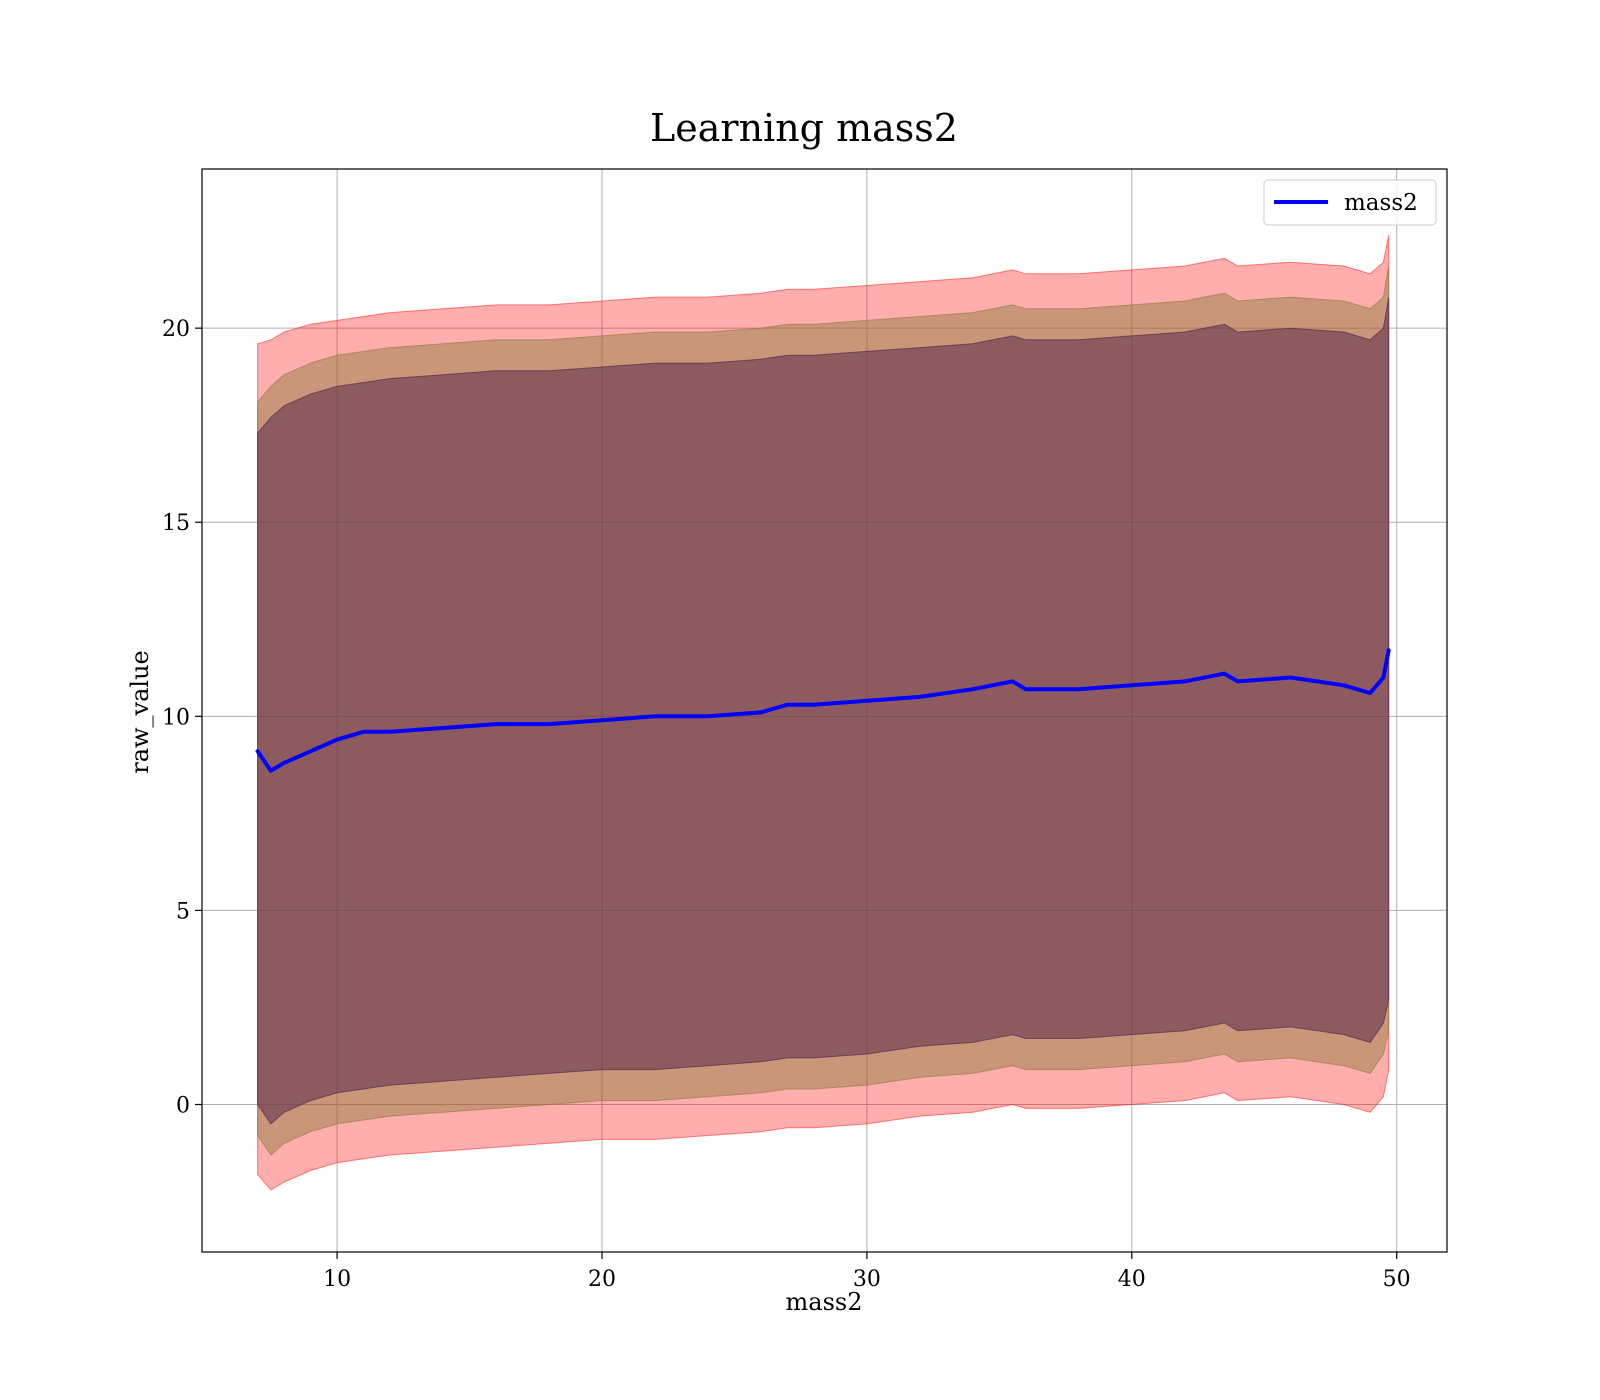 The width and height of the screenshot is (1600, 1400). What do you see at coordinates (1397, 1279) in the screenshot?
I see `x-tick-label-4: 50` at bounding box center [1397, 1279].